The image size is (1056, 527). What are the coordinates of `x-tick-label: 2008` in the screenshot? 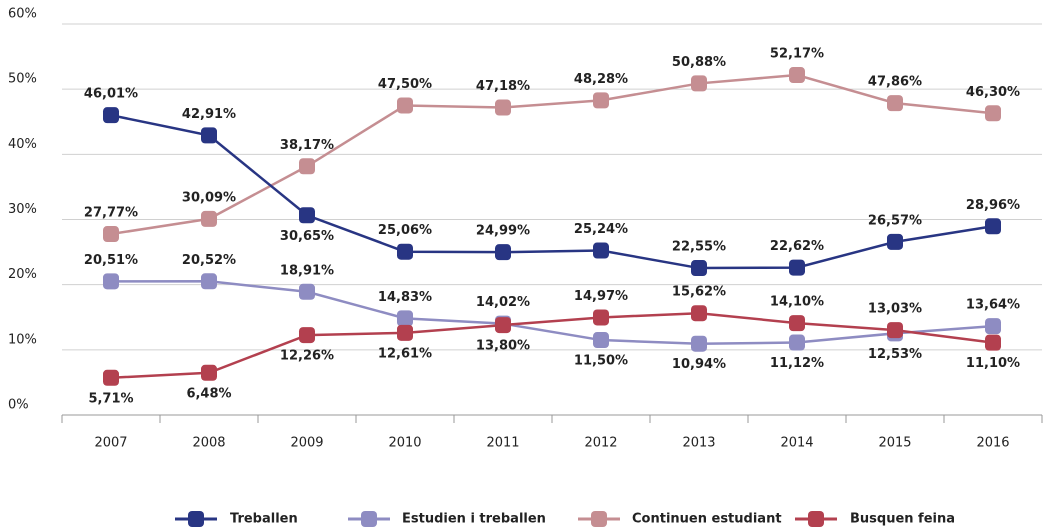 It's located at (208, 443).